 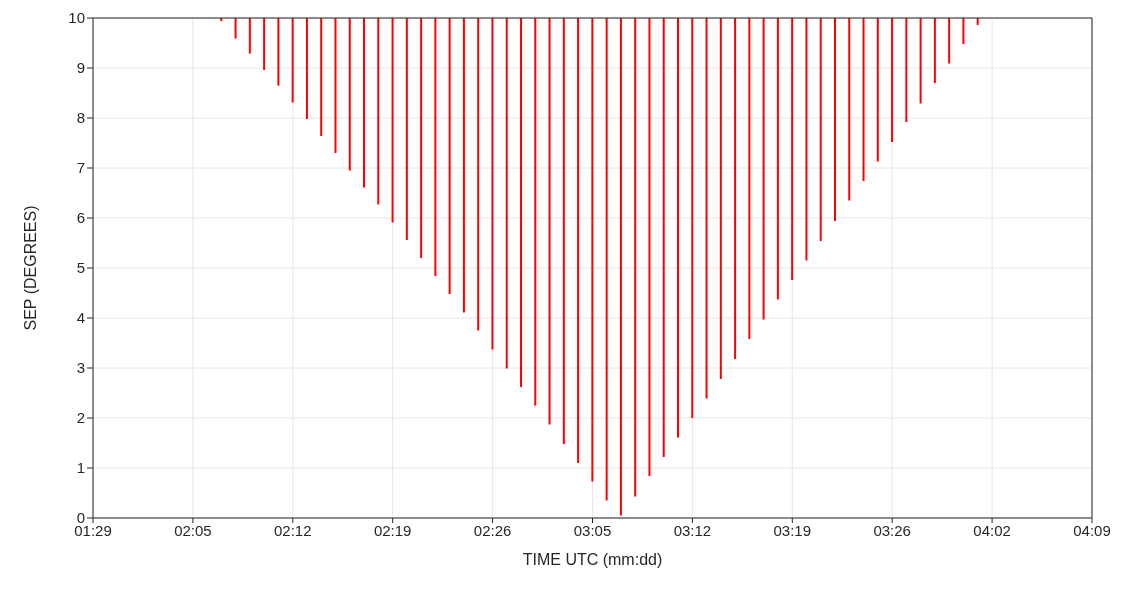 What do you see at coordinates (80, 318) in the screenshot?
I see `y-tick-label: 4` at bounding box center [80, 318].